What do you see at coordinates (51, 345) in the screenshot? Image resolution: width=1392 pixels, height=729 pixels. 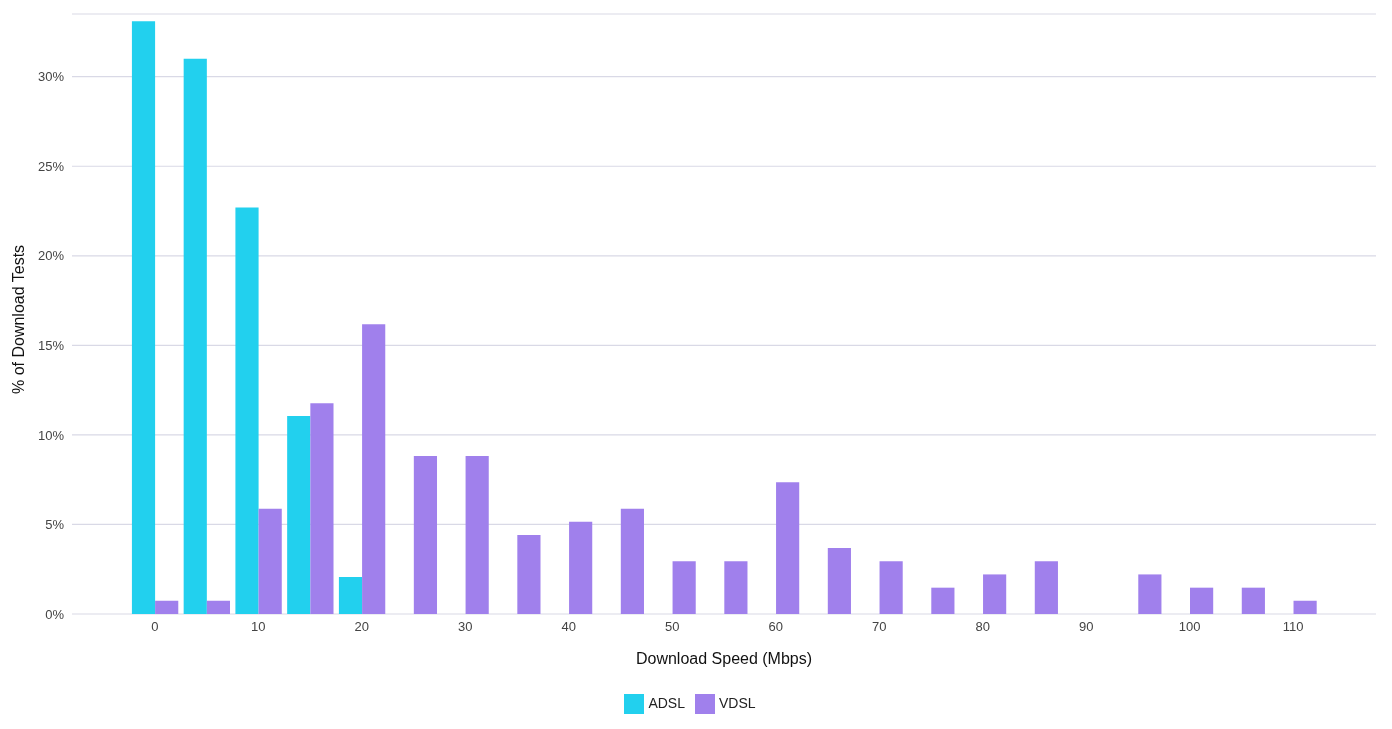 I see `y-tick-label: 15%` at bounding box center [51, 345].